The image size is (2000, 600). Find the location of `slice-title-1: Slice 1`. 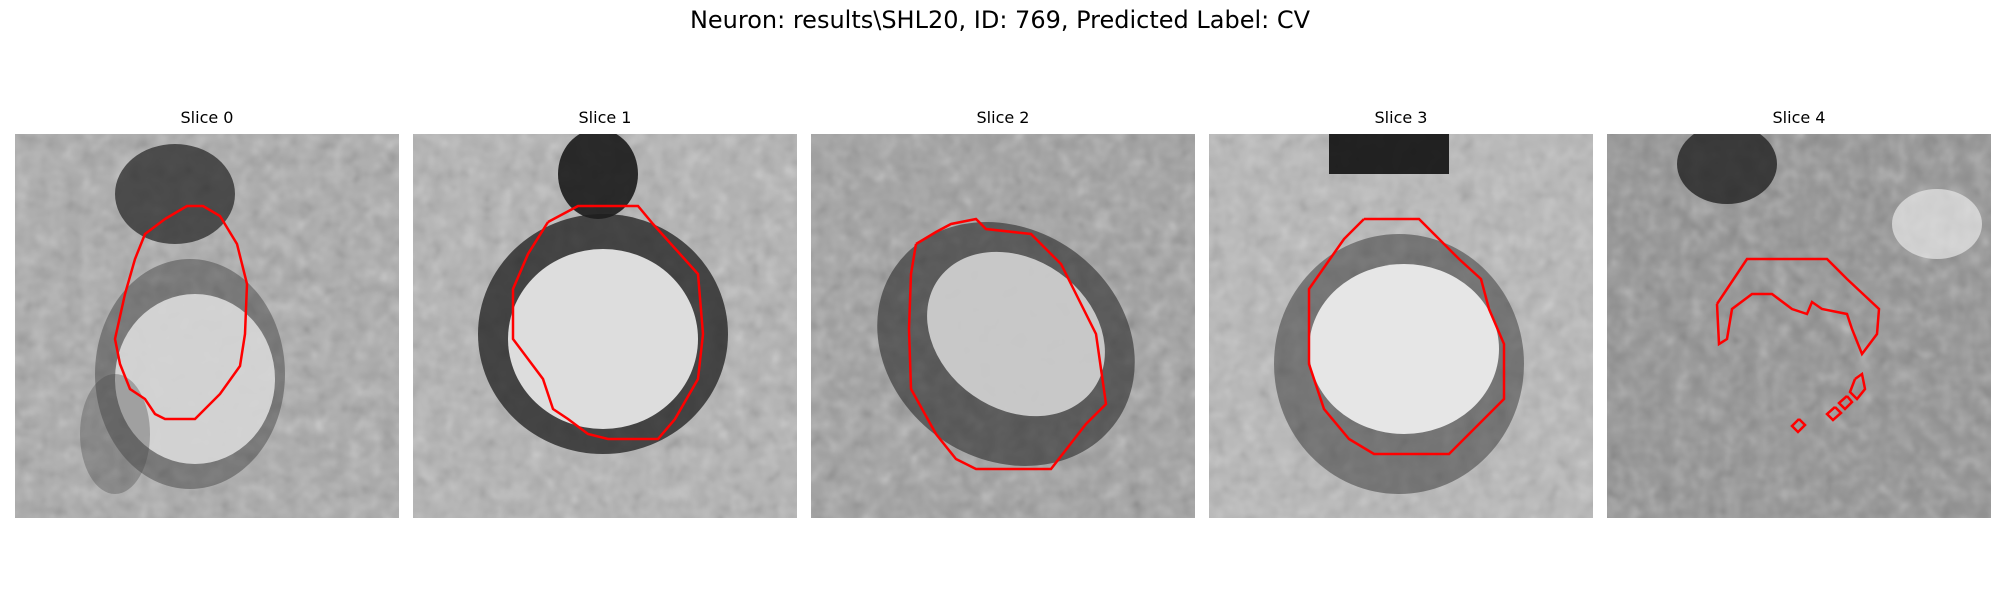

slice-title-1: Slice 1 is located at coordinates (605, 117).